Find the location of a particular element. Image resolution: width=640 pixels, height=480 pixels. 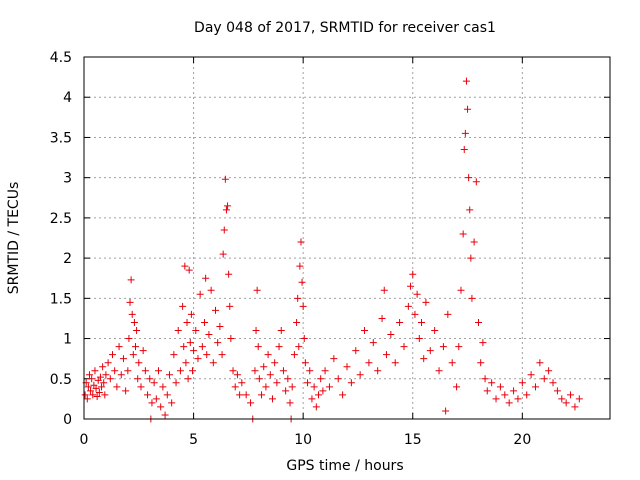

y-axis-label: SRMTID / TECUs is located at coordinates (14, 238).